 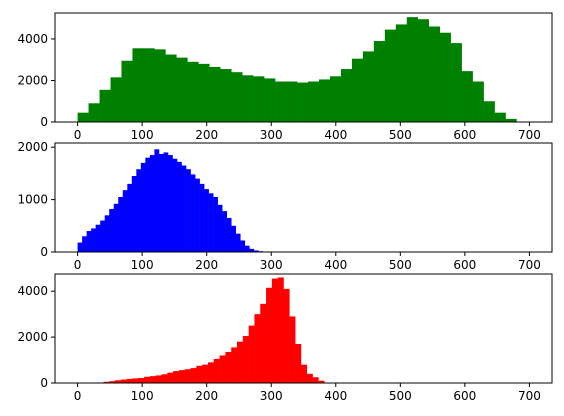 What do you see at coordinates (142, 396) in the screenshot?
I see `x-tick-label: 100` at bounding box center [142, 396].